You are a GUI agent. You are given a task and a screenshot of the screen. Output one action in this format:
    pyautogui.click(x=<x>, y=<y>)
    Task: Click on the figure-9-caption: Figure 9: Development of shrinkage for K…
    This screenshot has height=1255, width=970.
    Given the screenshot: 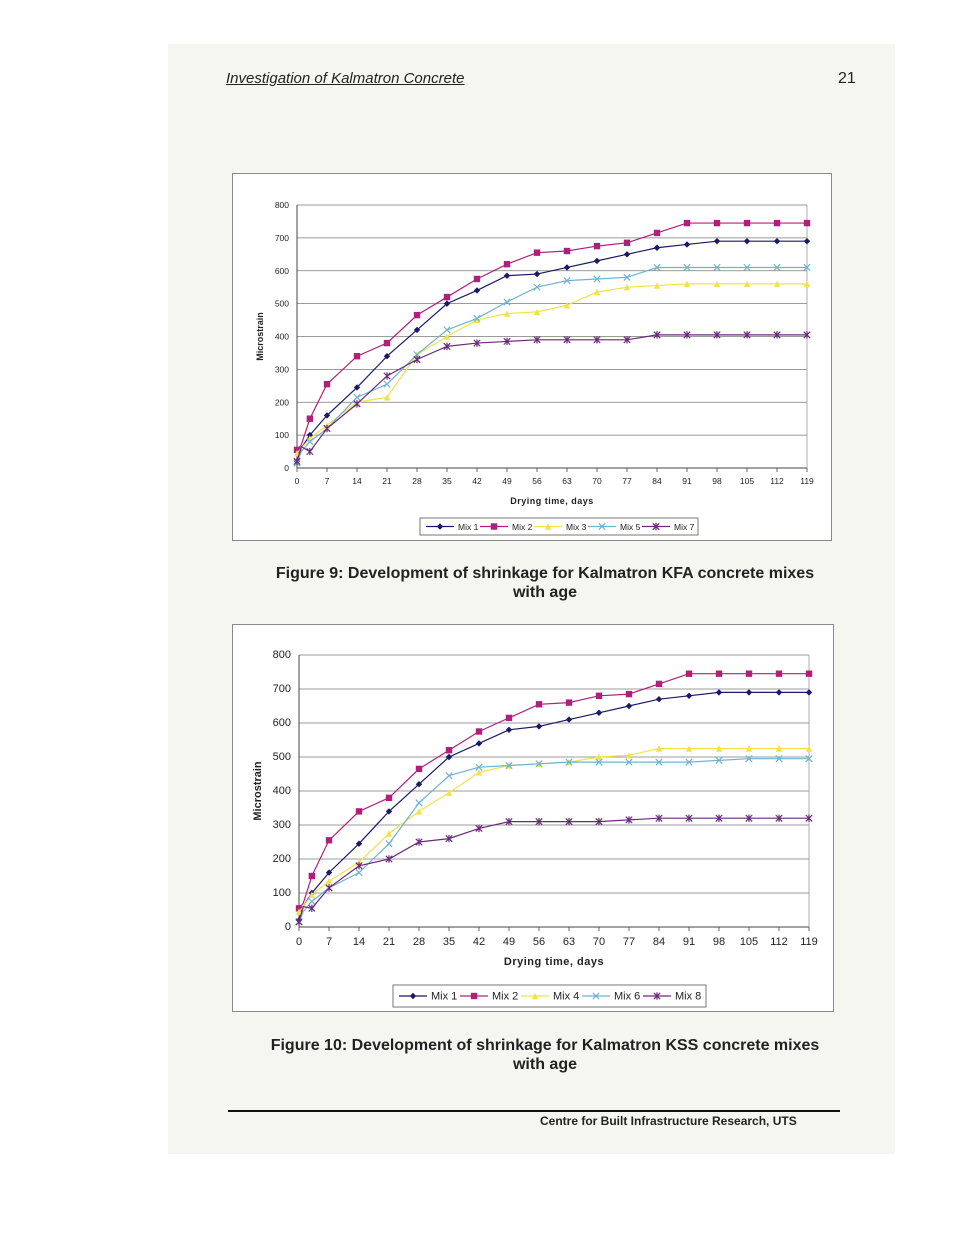 What is the action you would take?
    pyautogui.click(x=545, y=583)
    